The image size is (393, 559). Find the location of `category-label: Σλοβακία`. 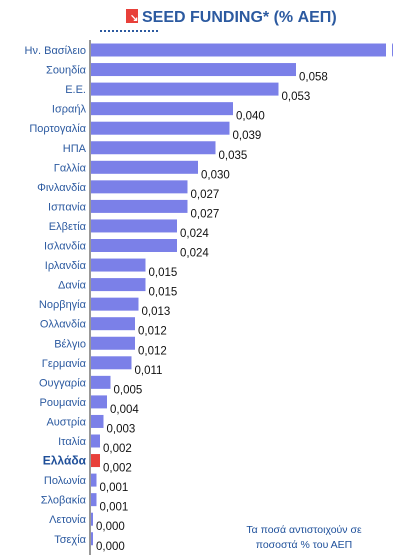

category-label: Σλοβακία is located at coordinates (64, 501).